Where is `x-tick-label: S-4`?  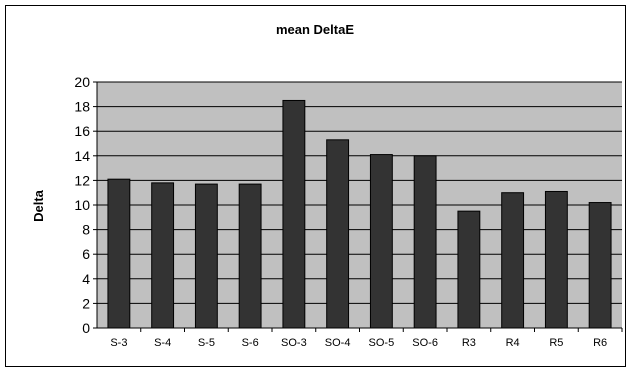
x-tick-label: S-4 is located at coordinates (162, 343).